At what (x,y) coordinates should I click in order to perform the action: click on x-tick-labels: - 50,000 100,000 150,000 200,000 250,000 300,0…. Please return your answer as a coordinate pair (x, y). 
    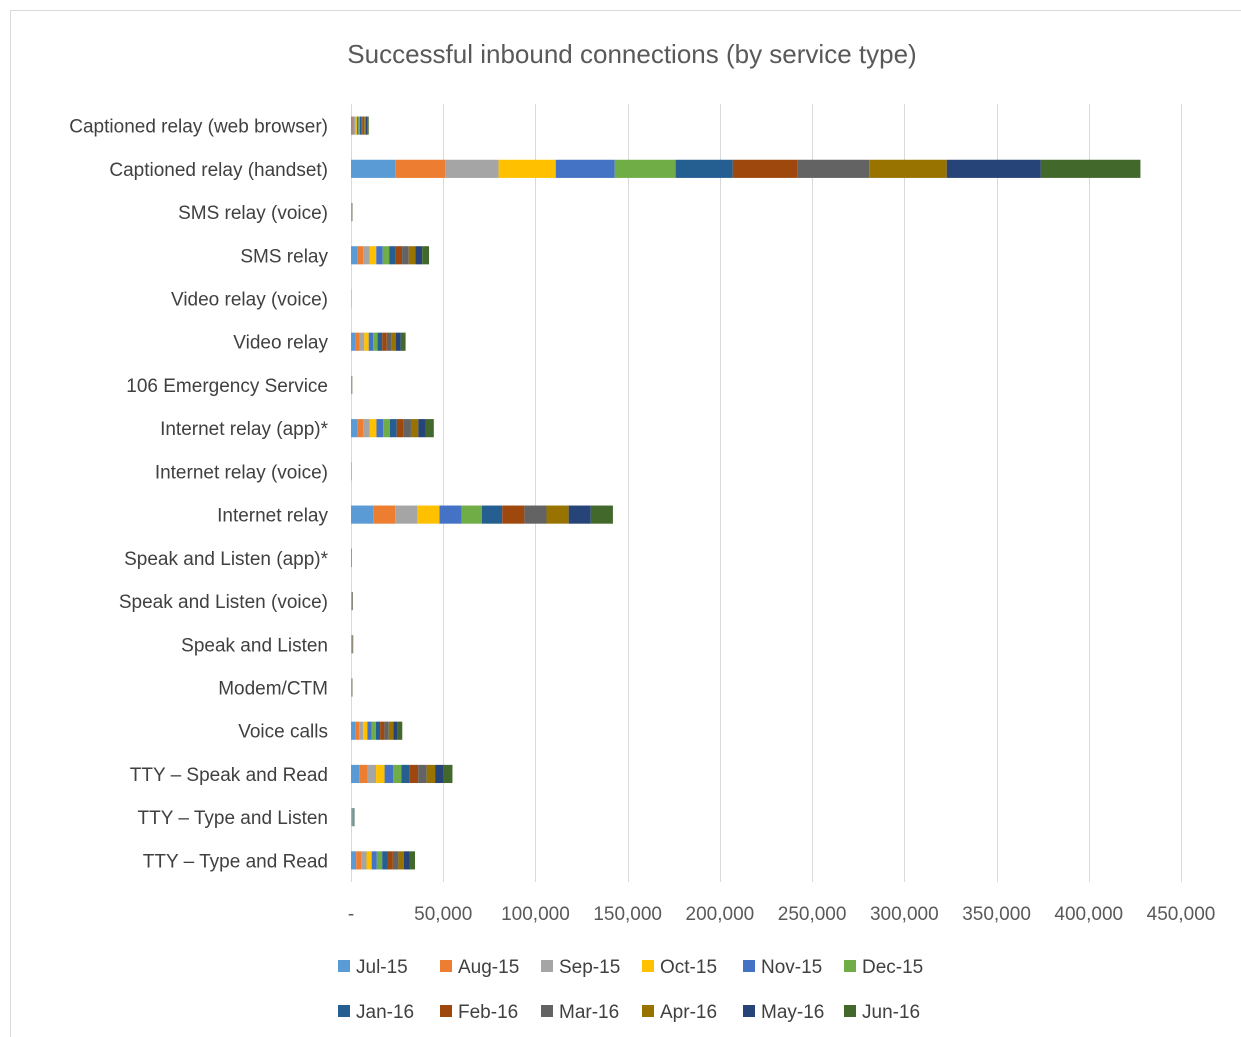
    Looking at the image, I should click on (782, 914).